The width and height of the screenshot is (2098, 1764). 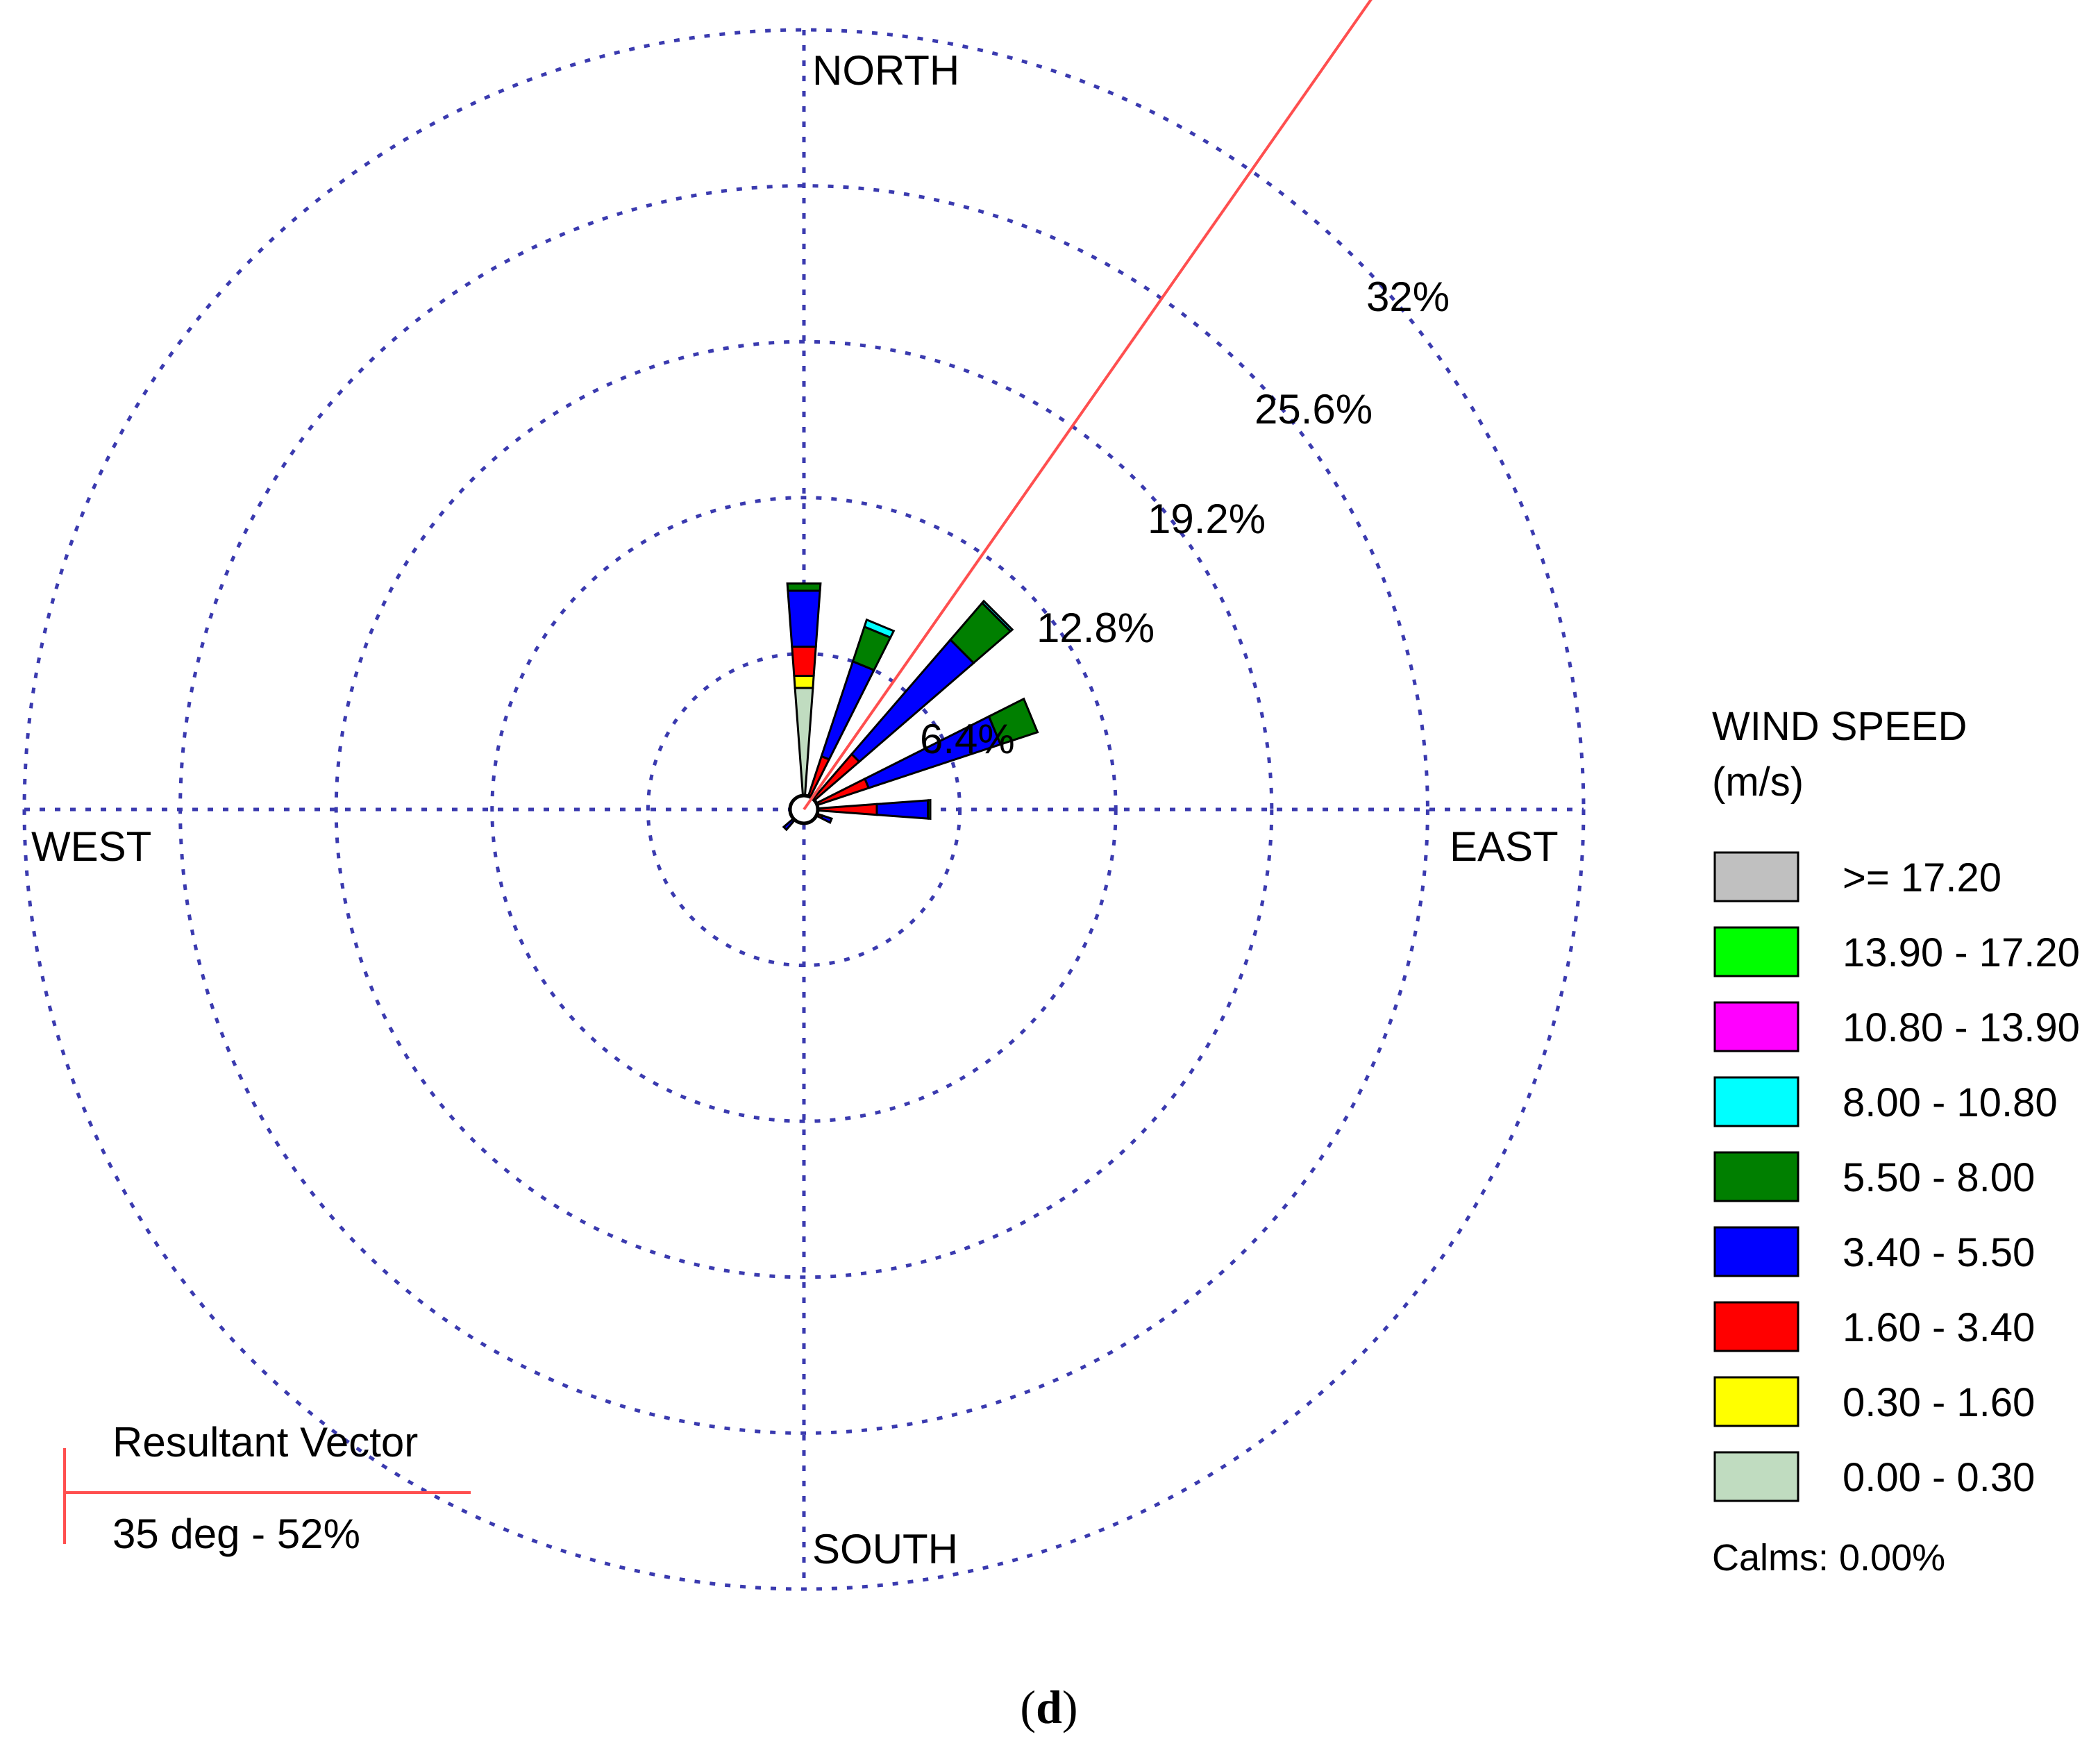 I want to click on legend-label-5: 5.50 - 8.00, so click(x=1939, y=1177).